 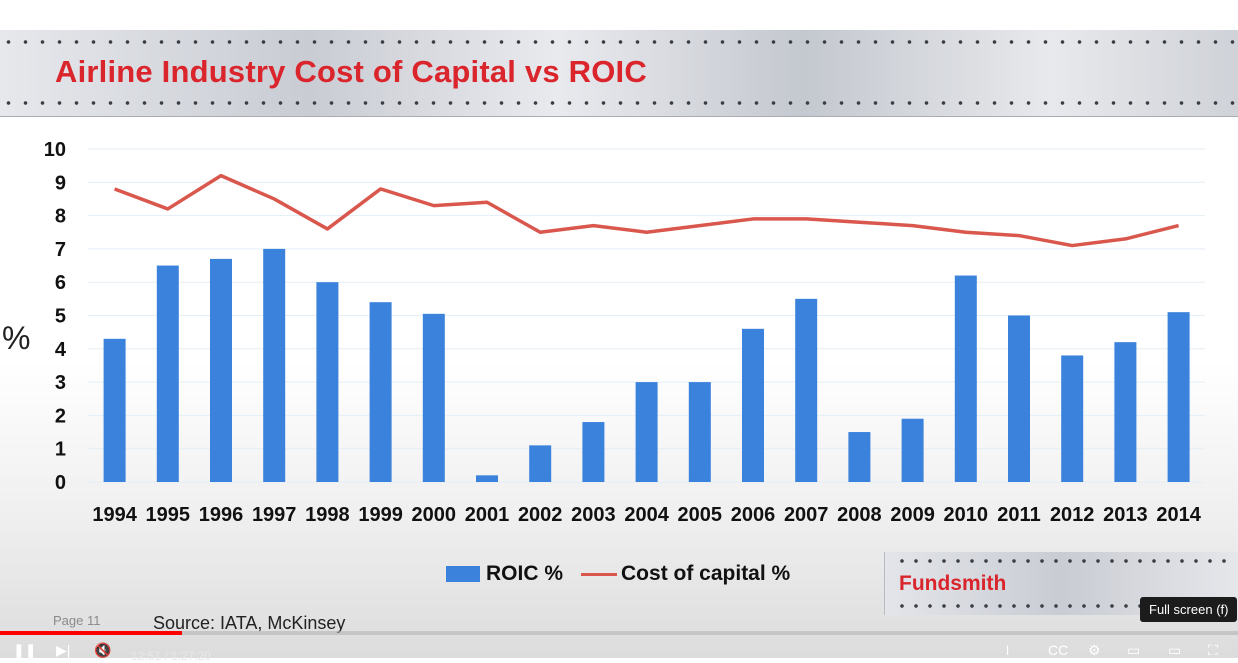 I want to click on progress-bar, so click(x=619, y=633).